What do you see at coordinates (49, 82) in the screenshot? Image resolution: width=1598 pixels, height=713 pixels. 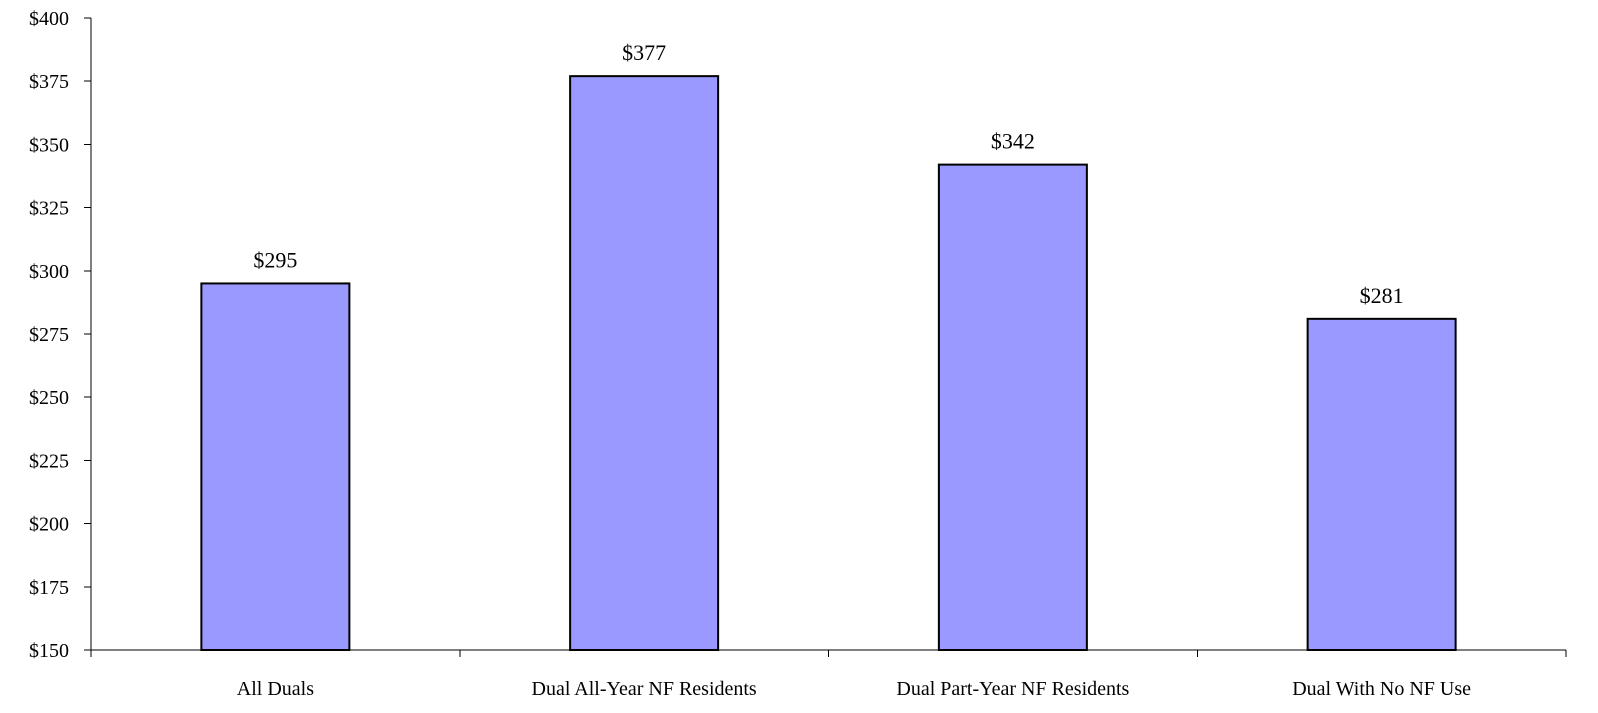 I see `y-tick-label: $375` at bounding box center [49, 82].